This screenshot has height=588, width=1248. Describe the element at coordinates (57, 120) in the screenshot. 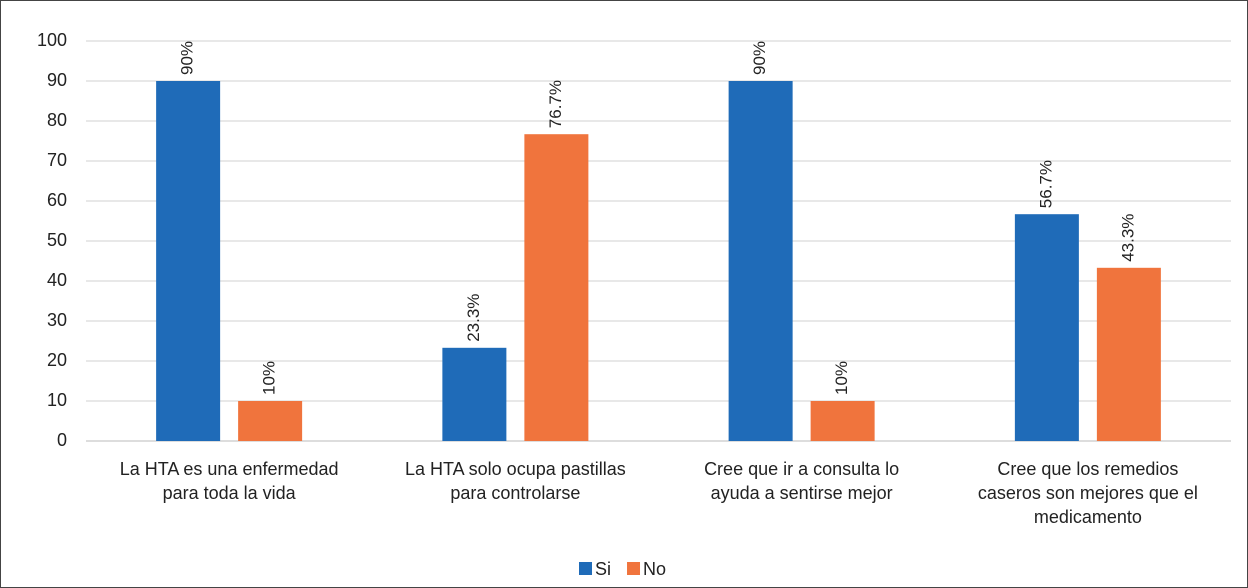

I see `y-tick-label: 80` at that location.